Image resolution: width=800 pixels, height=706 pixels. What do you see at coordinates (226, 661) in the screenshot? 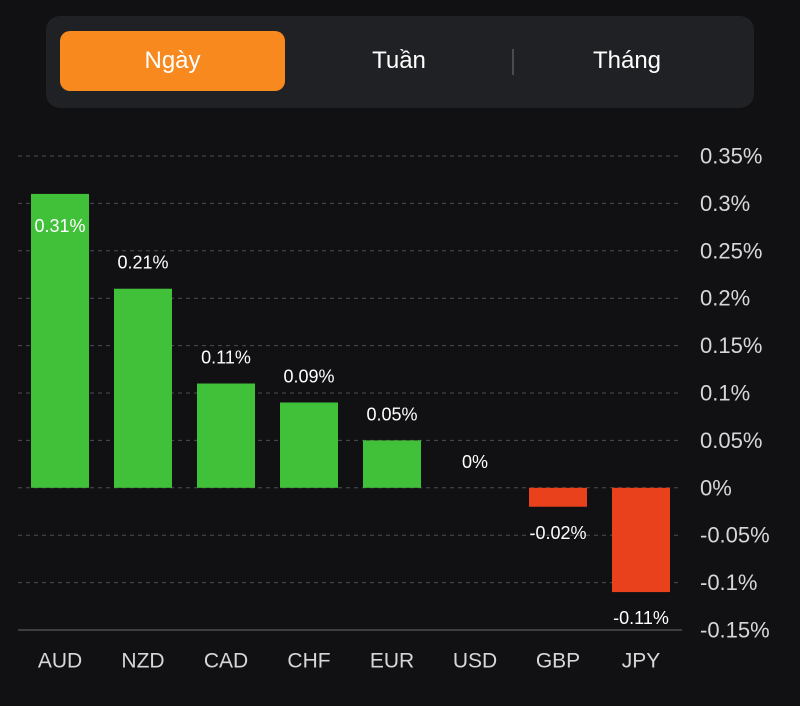
I see `x-tick-label: CAD` at bounding box center [226, 661].